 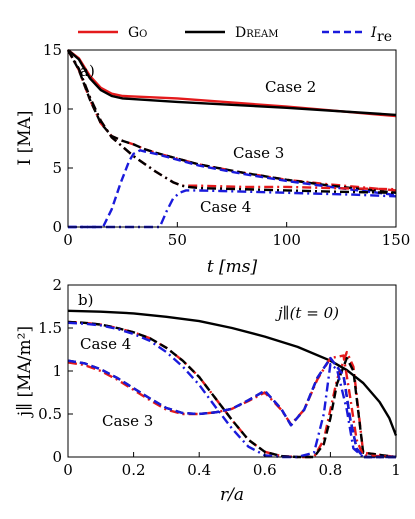 I want to click on annotation-case-2: Case 2, so click(x=290, y=87).